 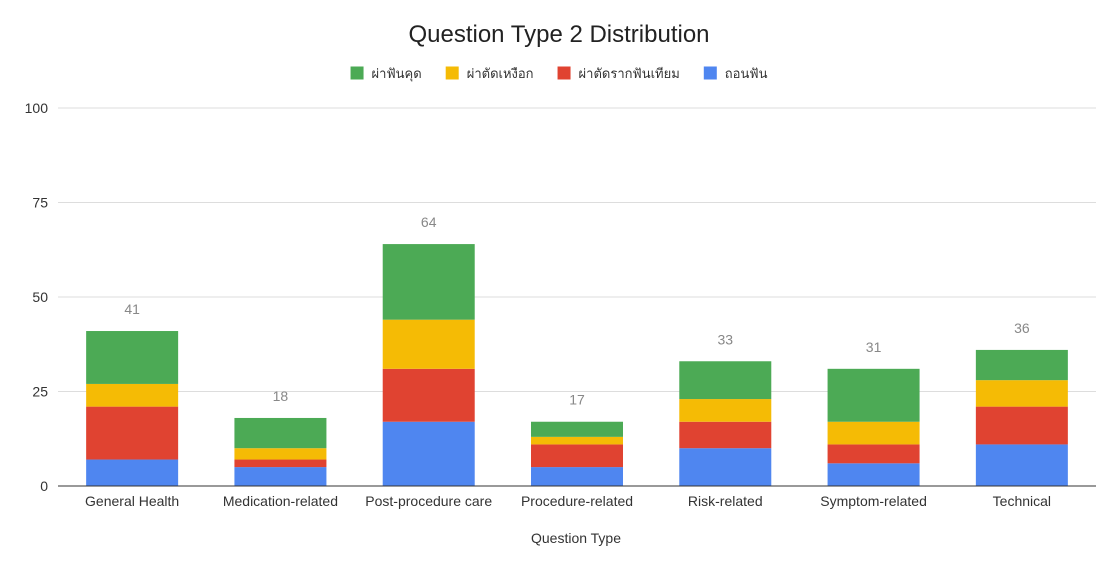 What do you see at coordinates (725, 501) in the screenshot?
I see `x-tick-label: Risk-related` at bounding box center [725, 501].